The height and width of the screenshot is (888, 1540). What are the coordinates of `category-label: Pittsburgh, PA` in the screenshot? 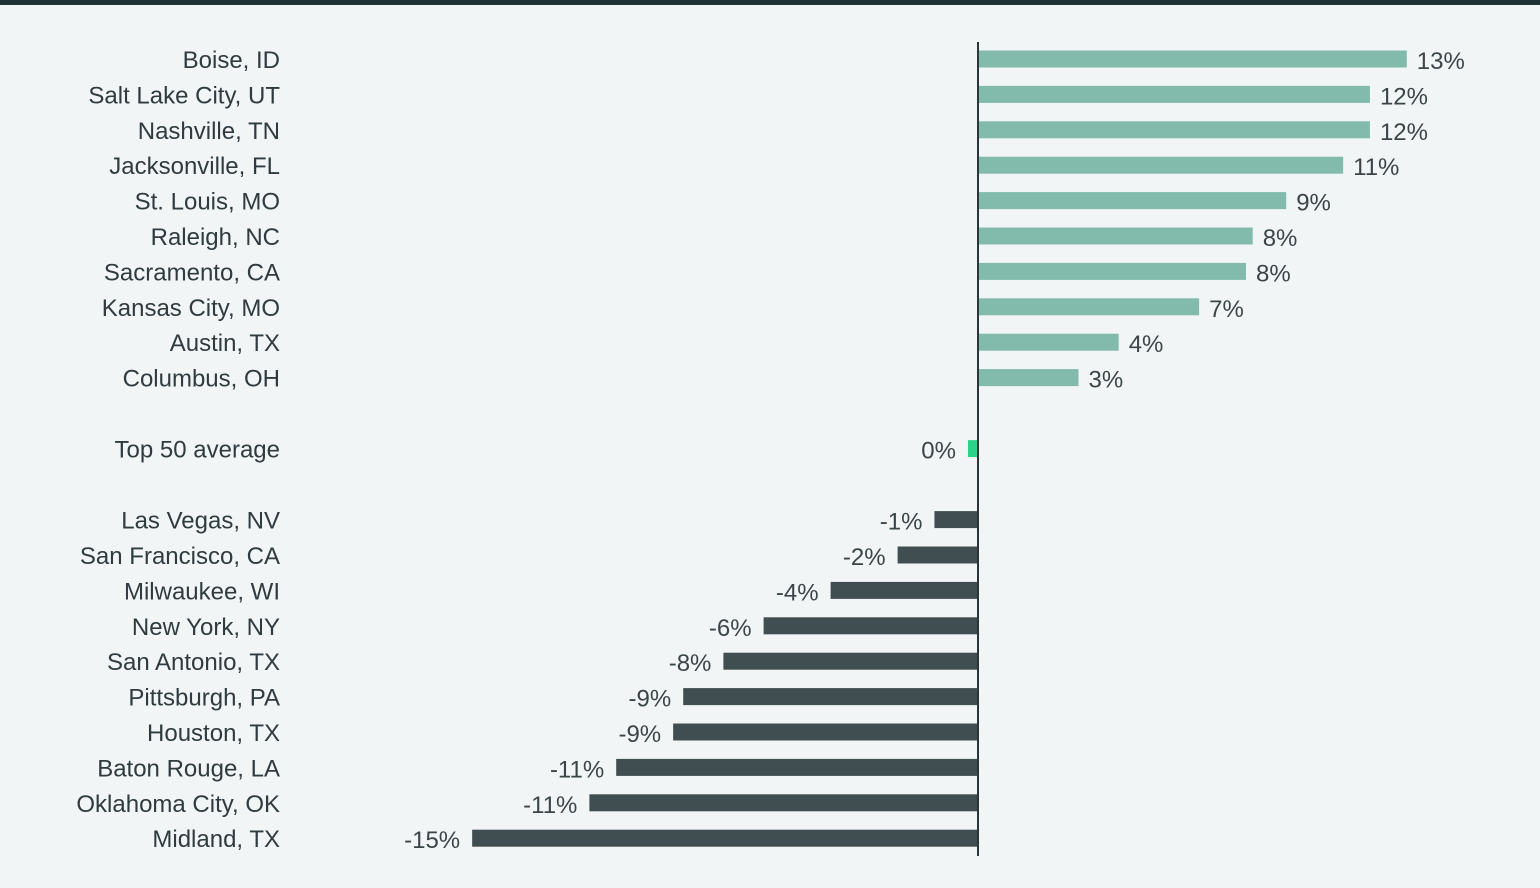 It's located at (204, 698).